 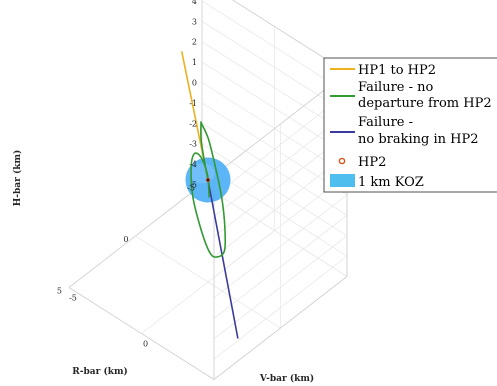 I want to click on z-tick-label: -4, so click(x=193, y=164).